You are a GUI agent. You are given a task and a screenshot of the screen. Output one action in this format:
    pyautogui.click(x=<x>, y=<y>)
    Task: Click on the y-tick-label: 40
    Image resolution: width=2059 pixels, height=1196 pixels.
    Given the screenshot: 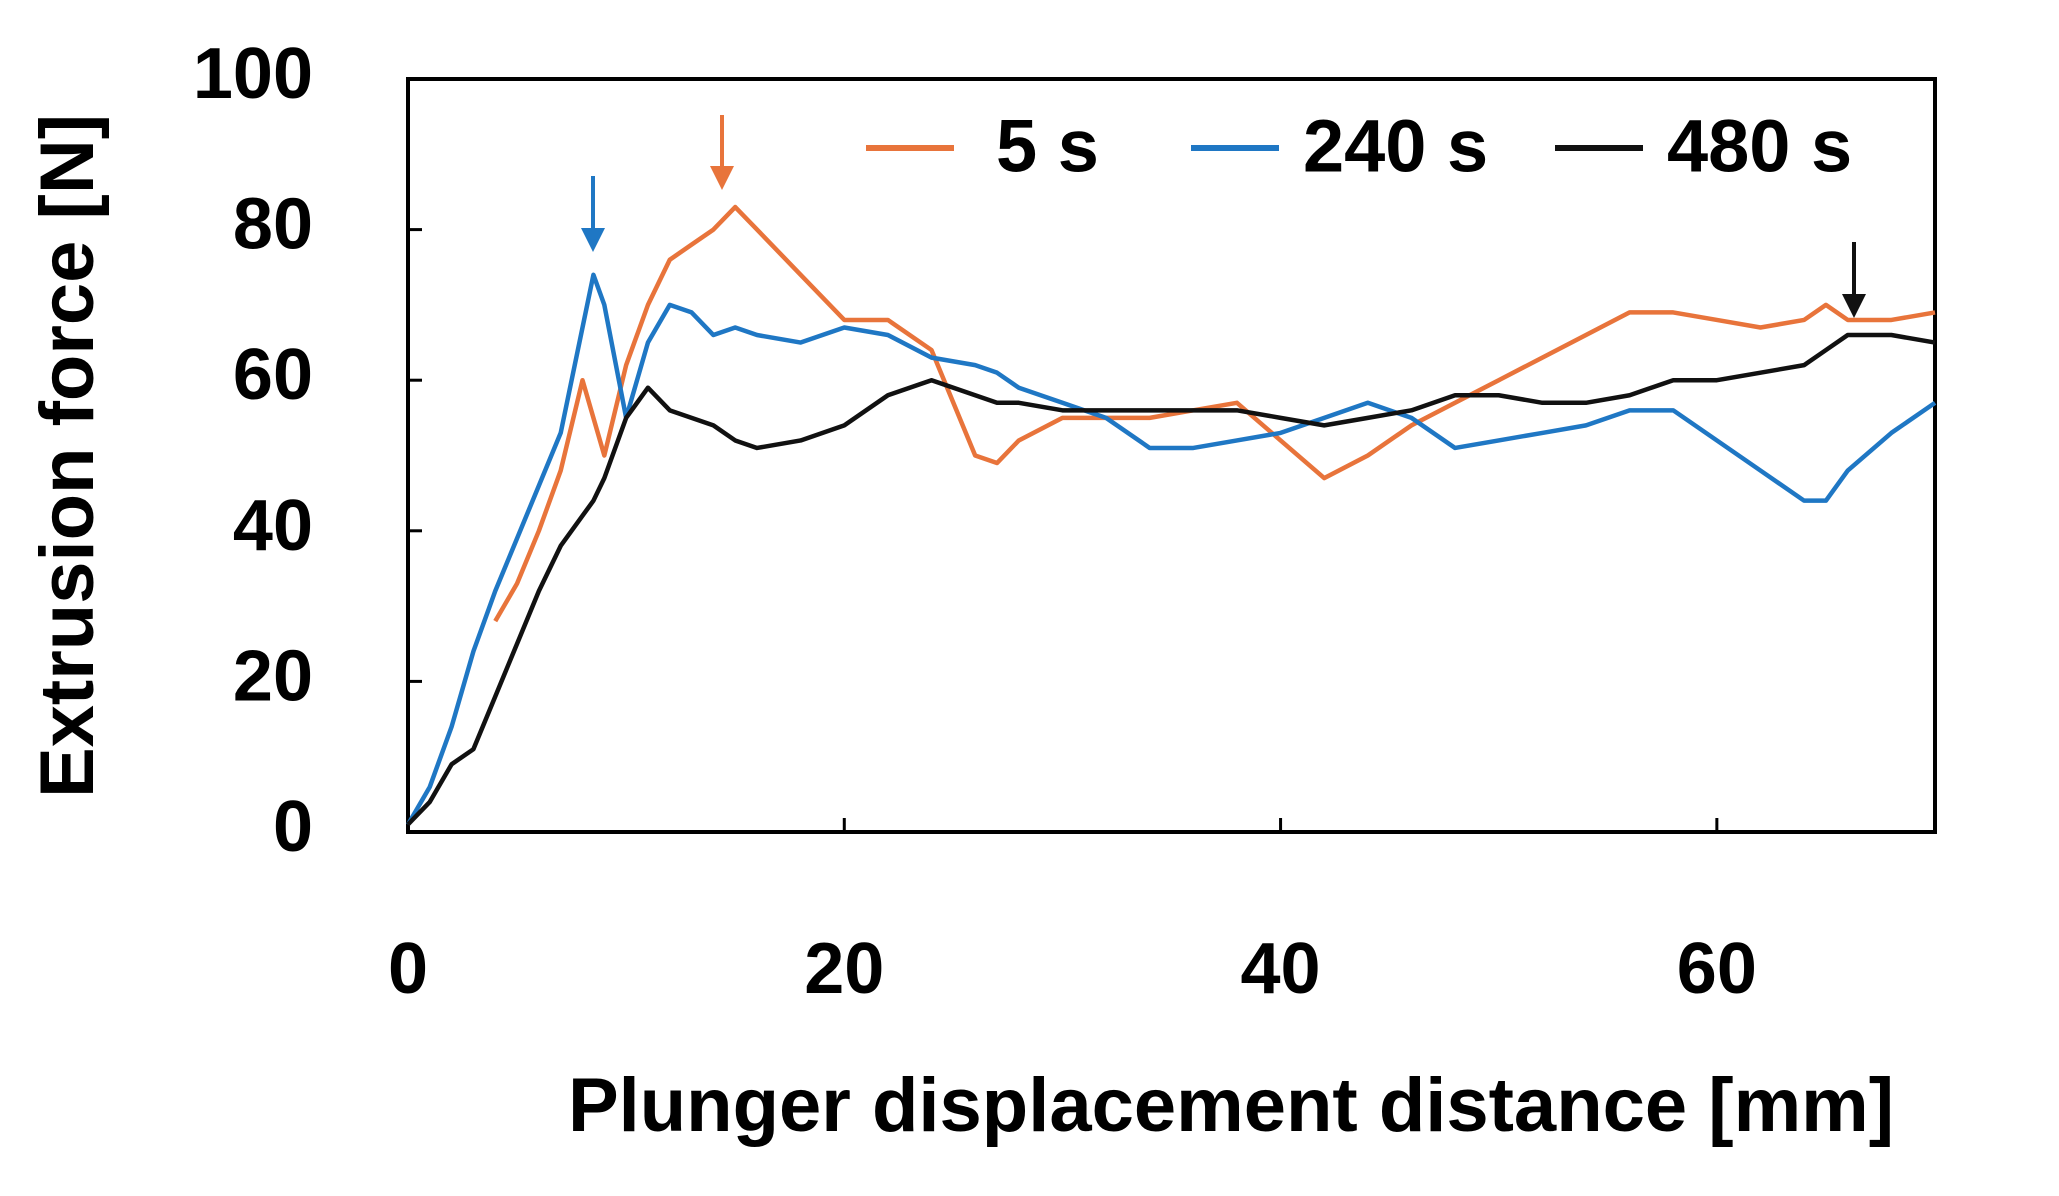 What is the action you would take?
    pyautogui.click(x=273, y=526)
    